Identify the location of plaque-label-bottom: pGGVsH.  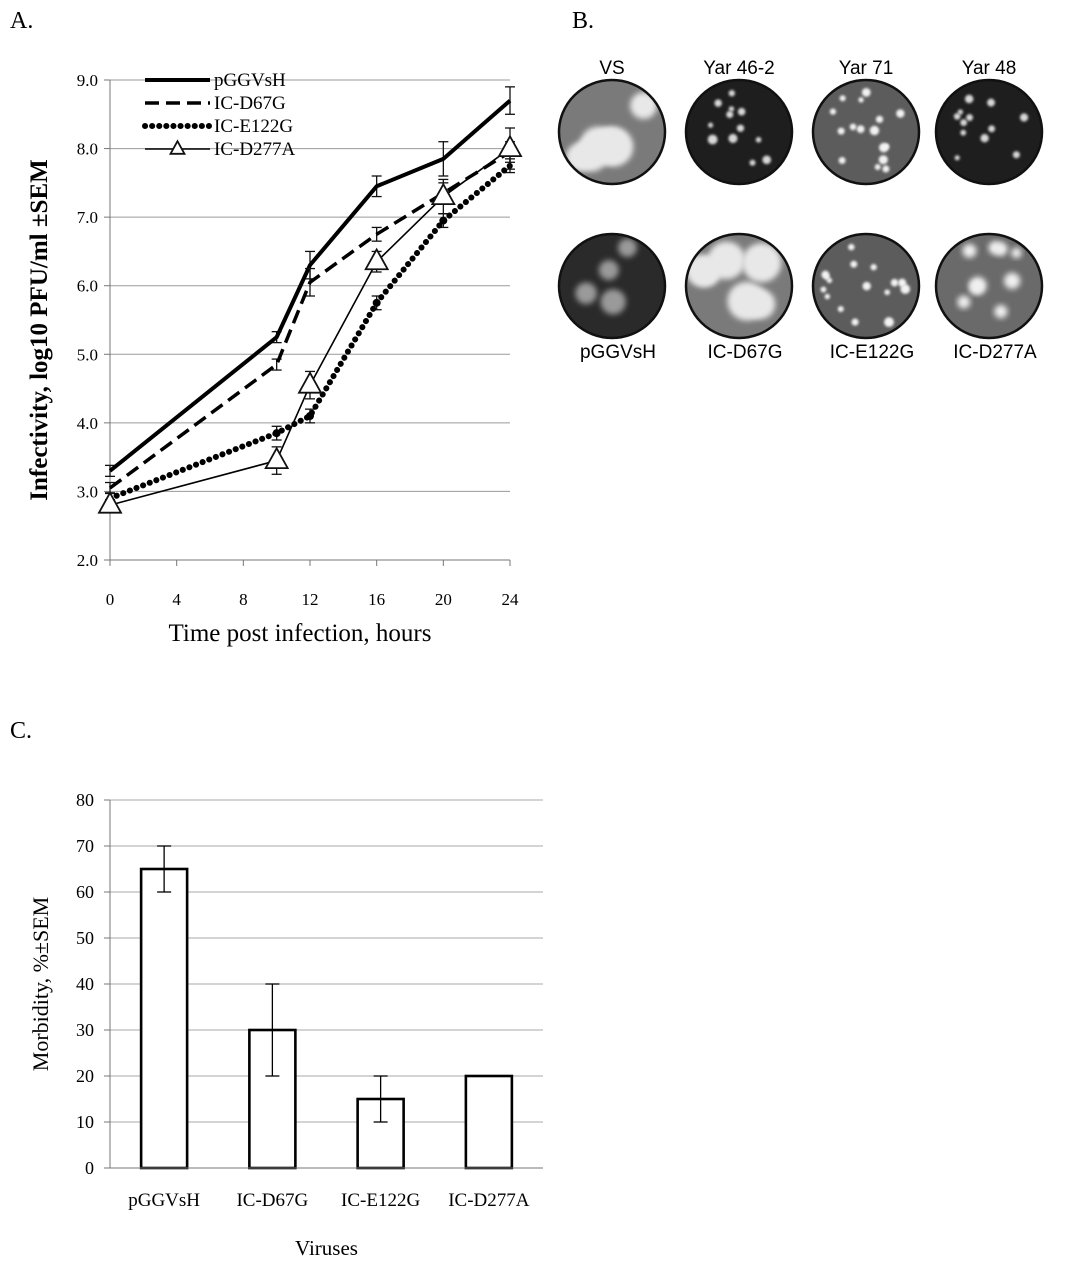
(618, 352).